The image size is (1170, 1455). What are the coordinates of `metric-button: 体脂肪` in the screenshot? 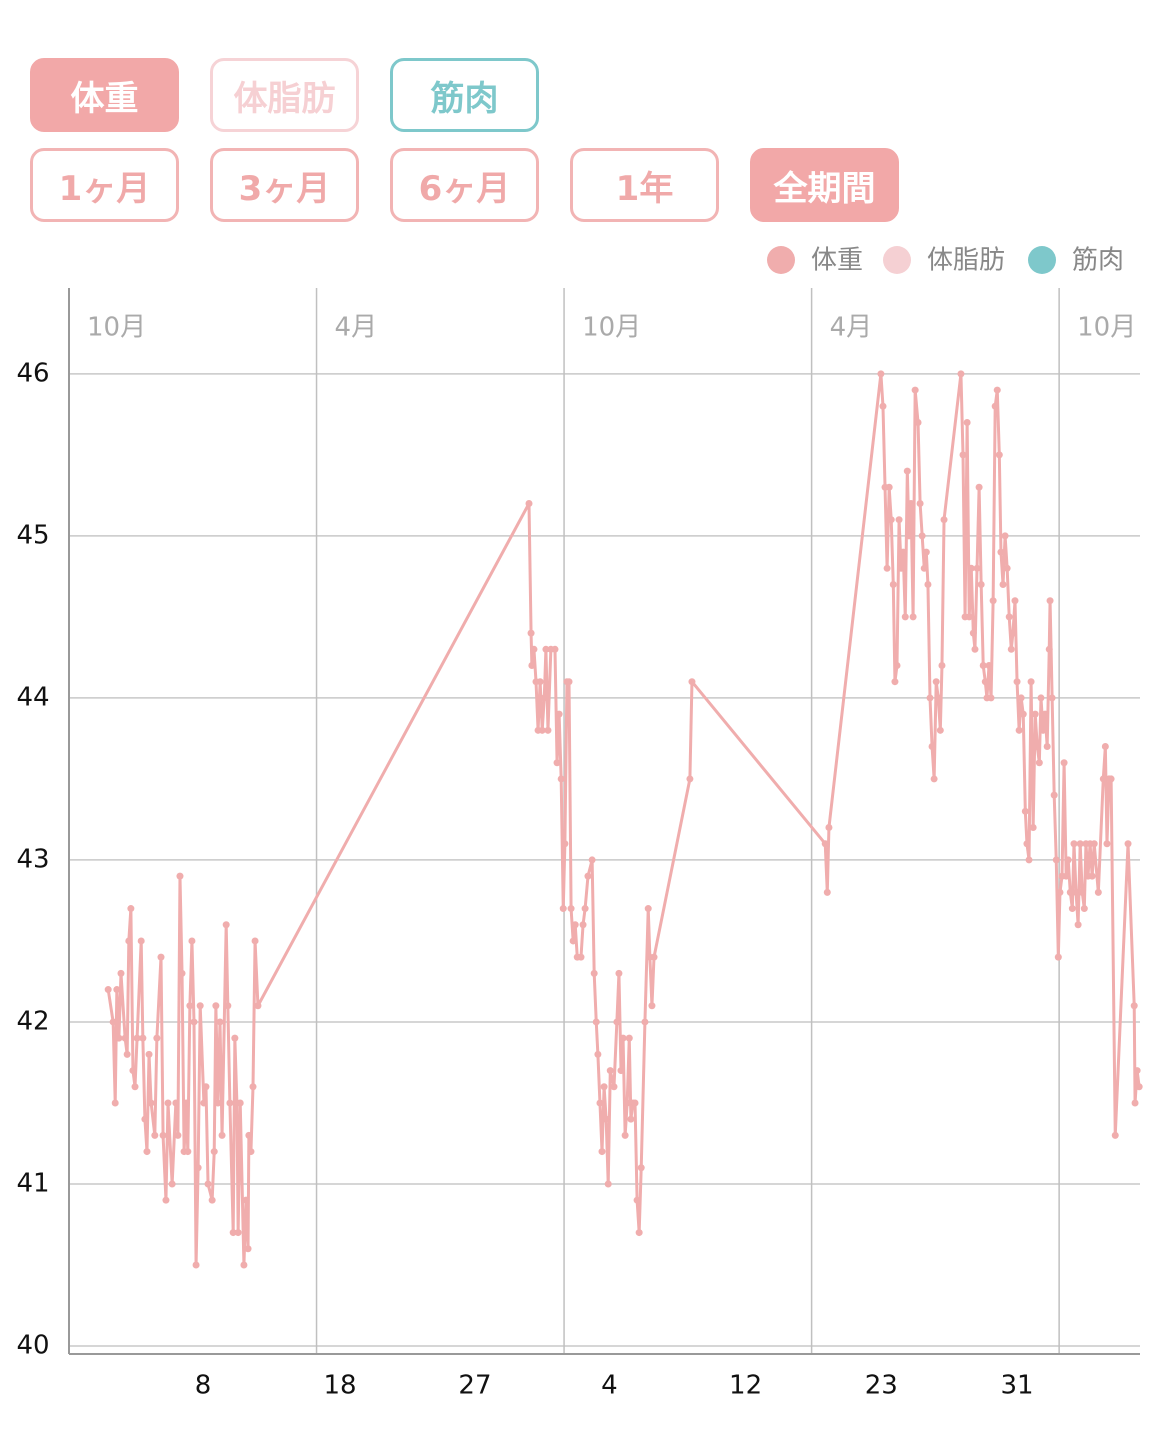 It's located at (284, 95).